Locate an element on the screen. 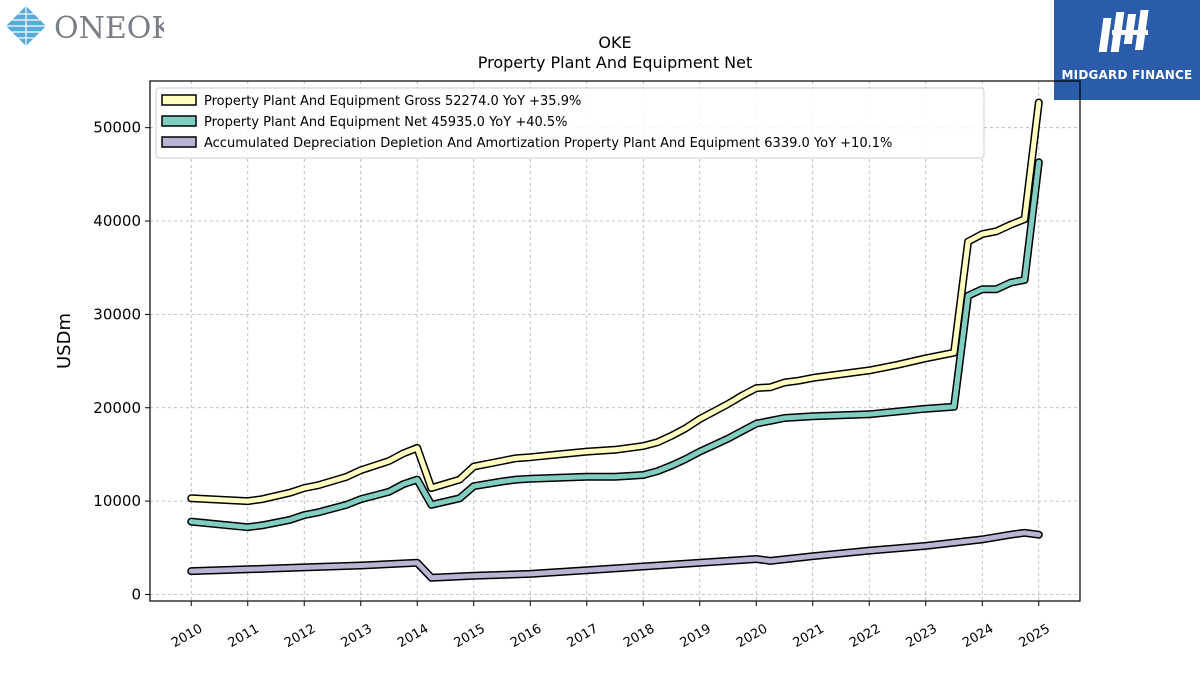 The image size is (1200, 675). chart-title: OKE is located at coordinates (614, 42).